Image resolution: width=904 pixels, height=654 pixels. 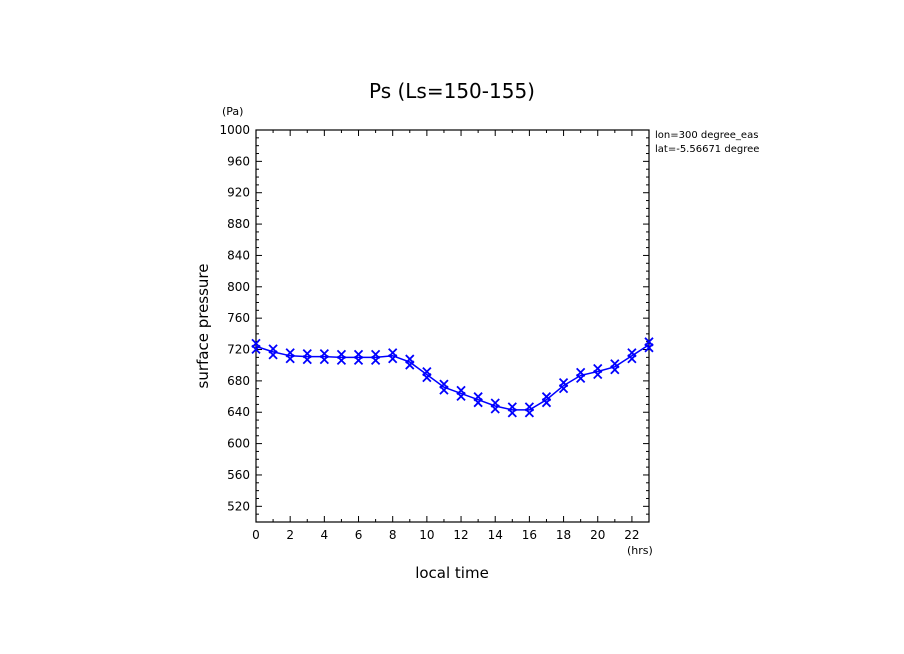 I want to click on y-tick-label: 600, so click(x=238, y=444).